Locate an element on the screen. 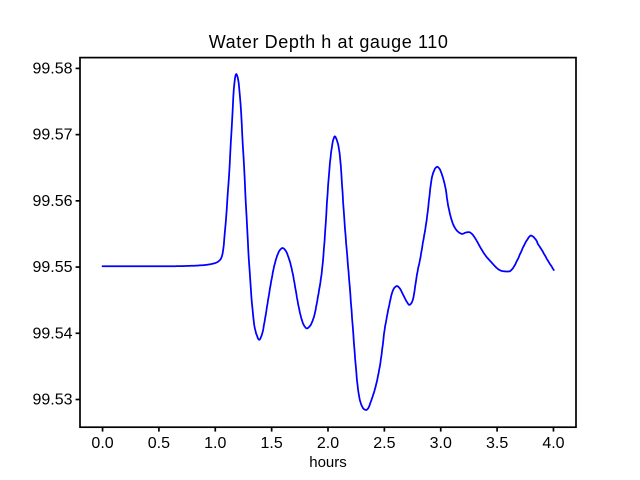  svg-text: 2.0 is located at coordinates (328, 443).